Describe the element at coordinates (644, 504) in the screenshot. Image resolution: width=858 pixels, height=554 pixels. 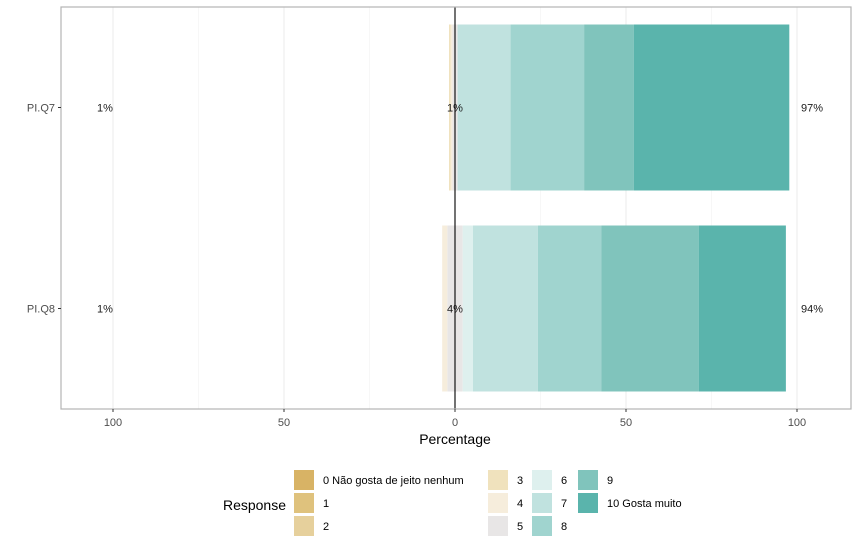
I see `legend-label: 10 Gosta muito` at that location.